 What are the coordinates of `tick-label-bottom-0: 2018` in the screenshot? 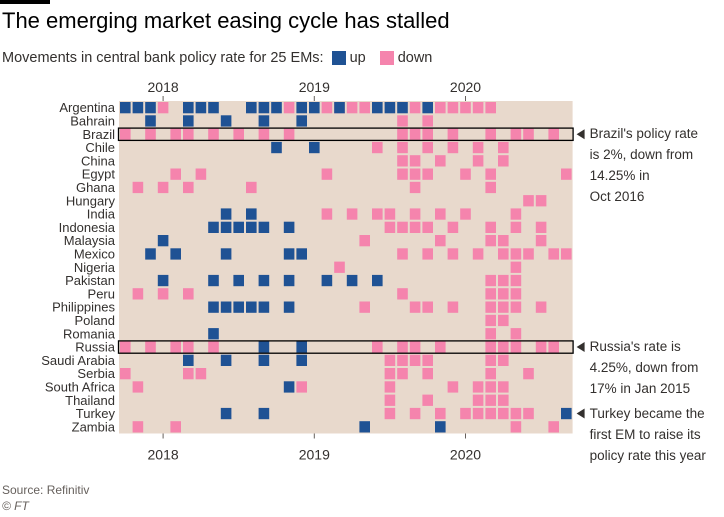 It's located at (163, 455).